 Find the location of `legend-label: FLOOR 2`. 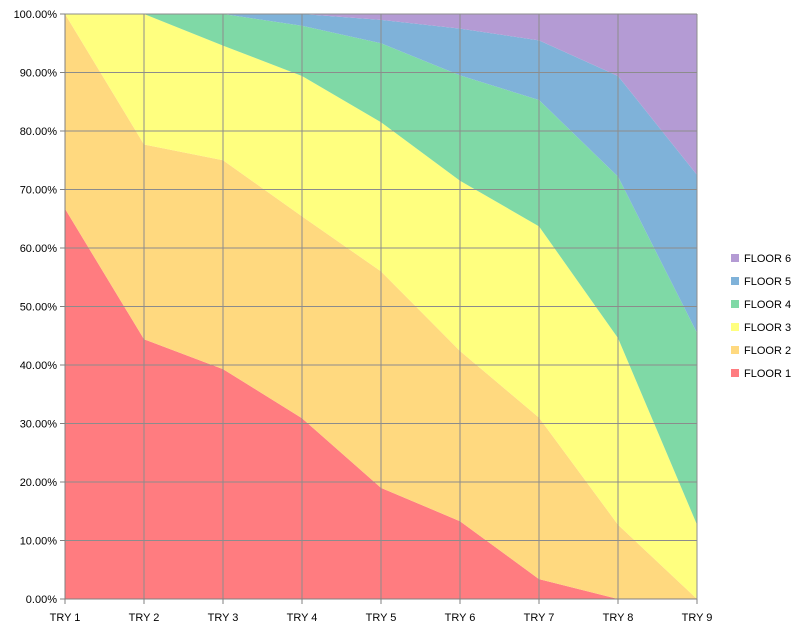

legend-label: FLOOR 2 is located at coordinates (767, 351).